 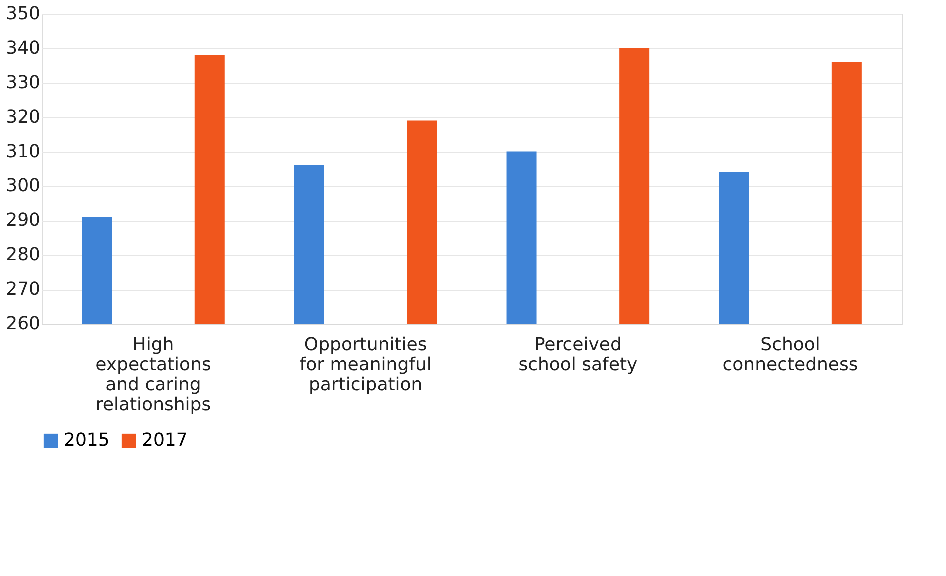 What do you see at coordinates (154, 375) in the screenshot?
I see `x-tick-label: High expectations and caring relationships` at bounding box center [154, 375].